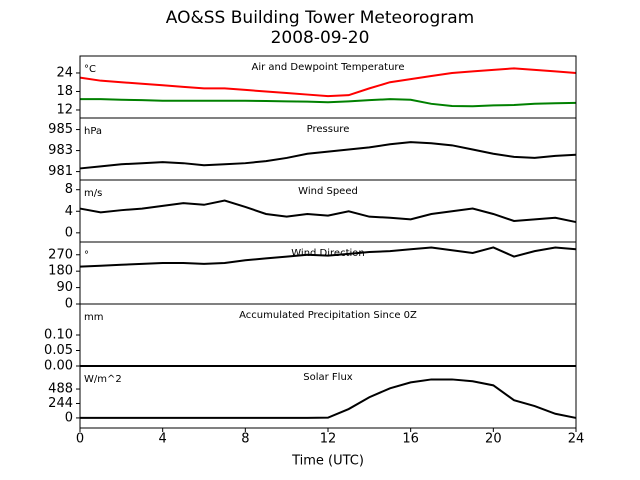 Image resolution: width=640 pixels, height=480 pixels. I want to click on y-tick-label: 983, so click(60, 150).